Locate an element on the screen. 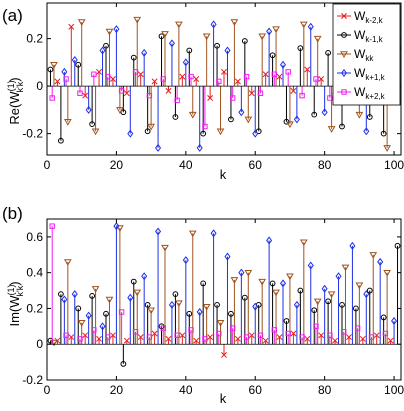 This screenshot has height=411, width=404. x-tick-label: 80 is located at coordinates (325, 165).